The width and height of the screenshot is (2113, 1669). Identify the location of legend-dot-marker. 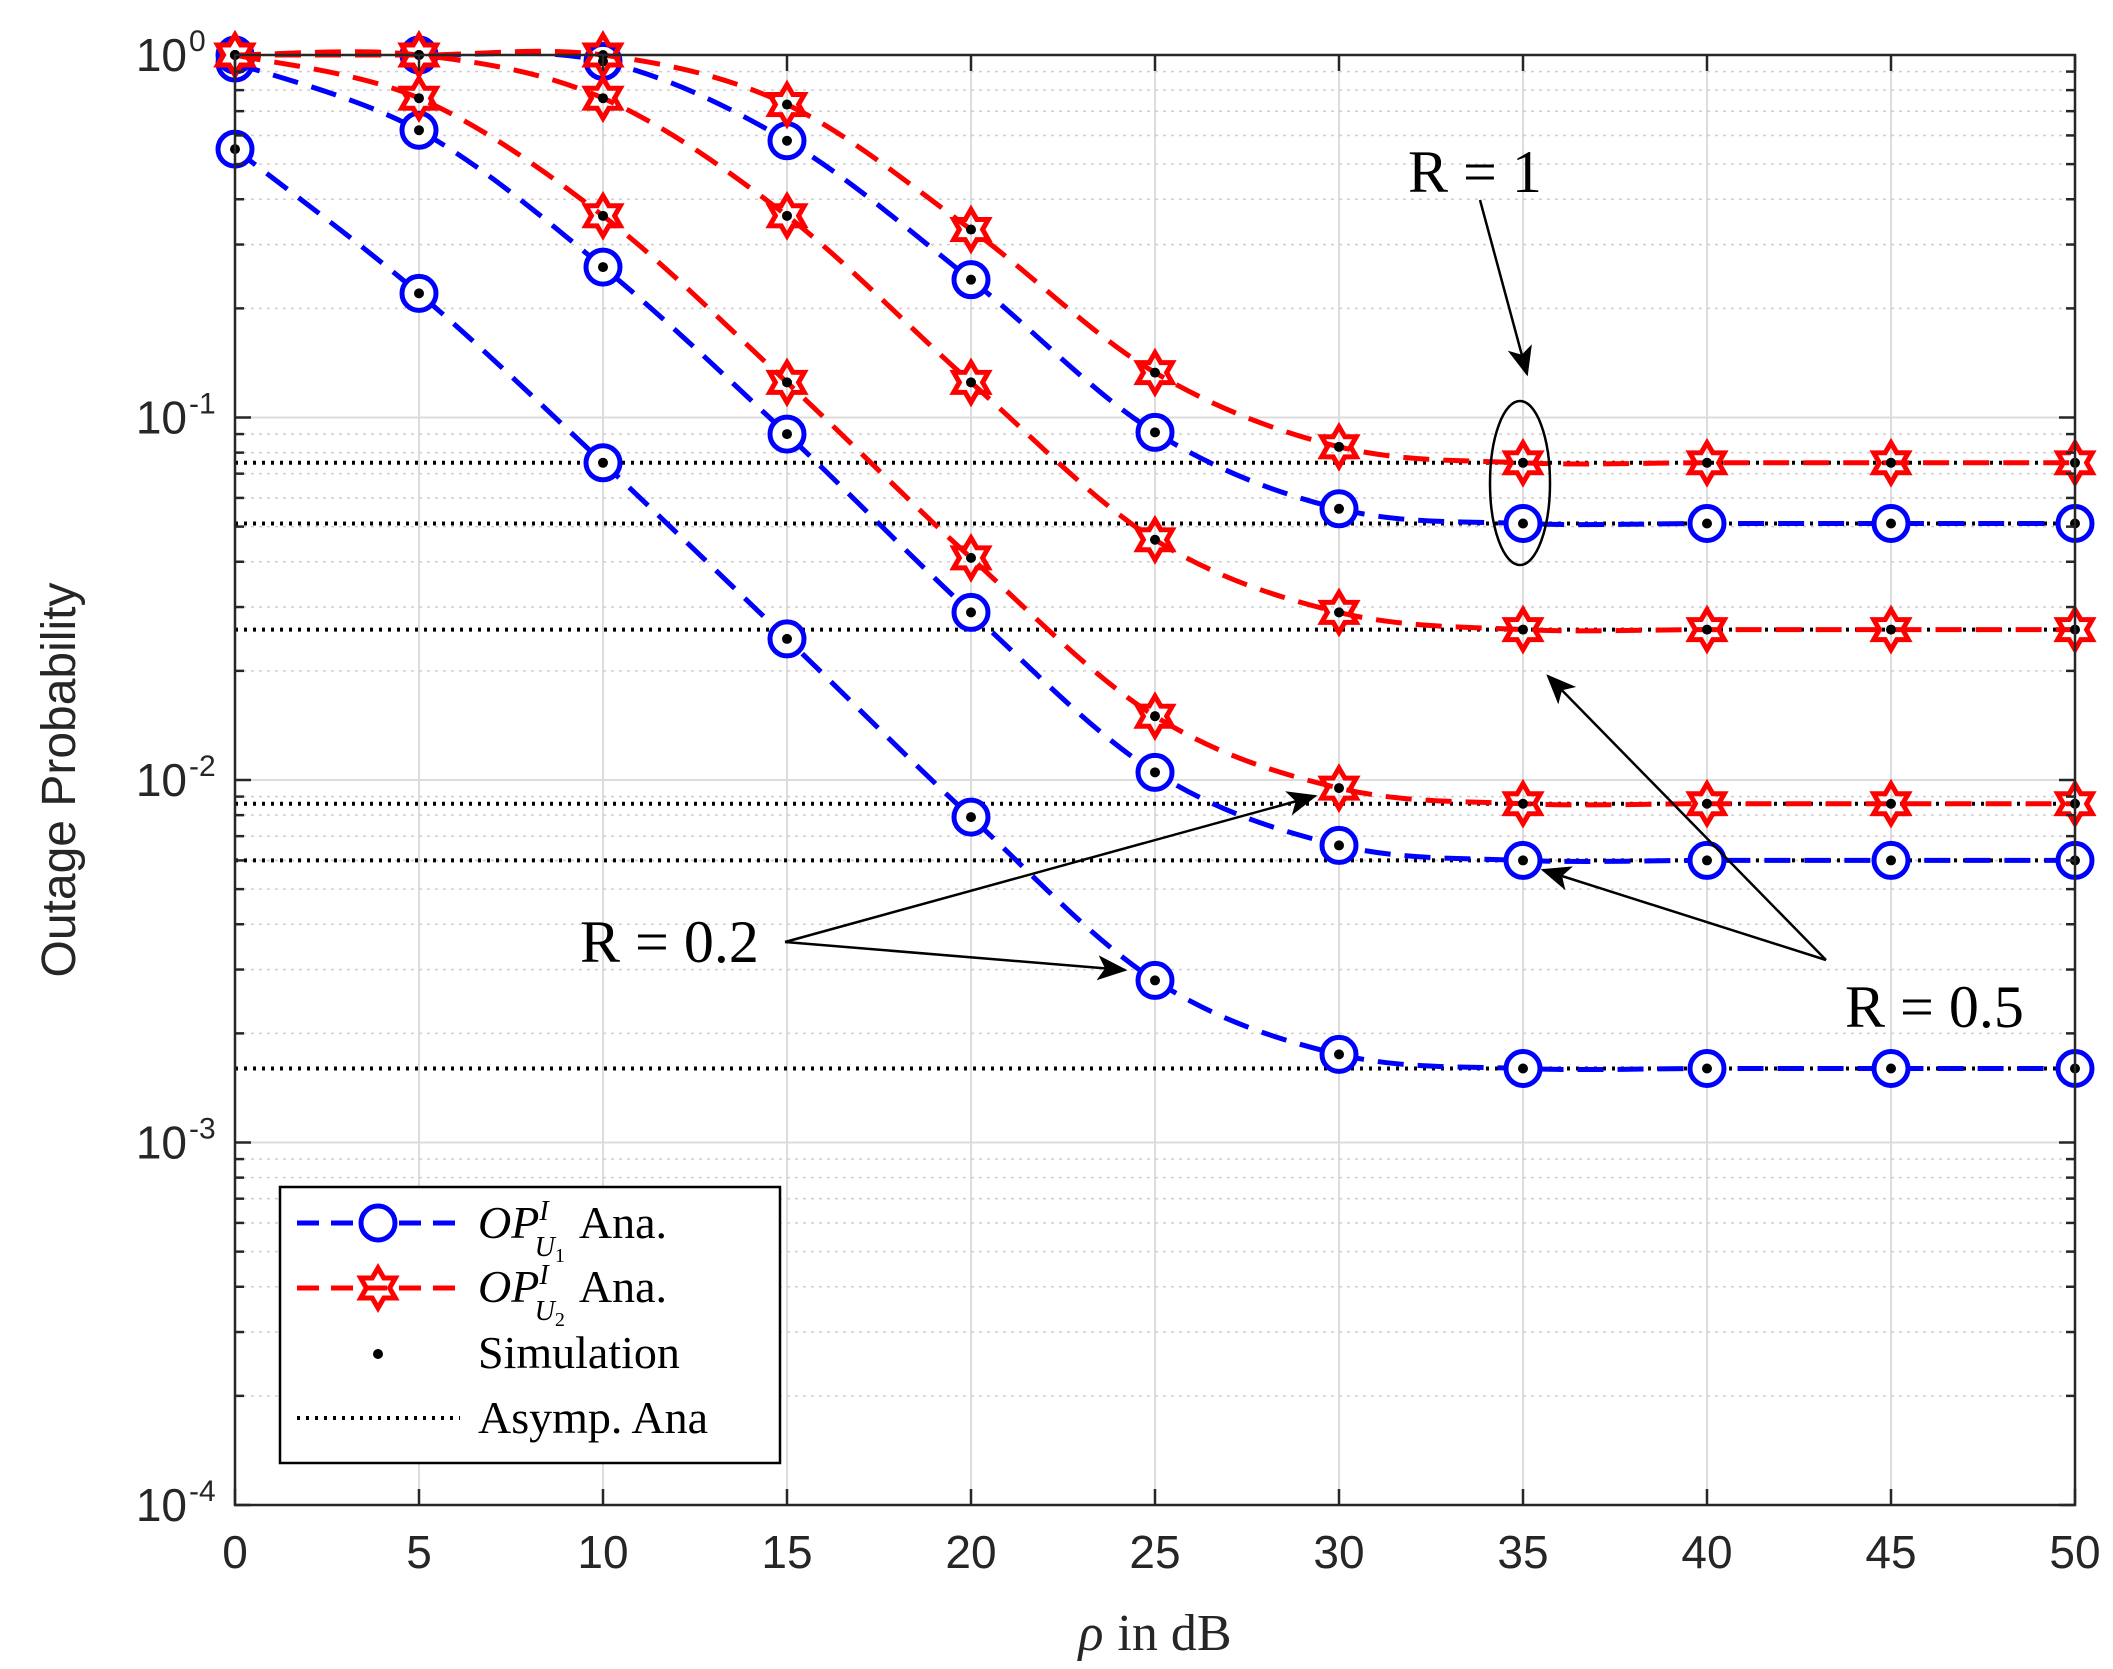
(378, 1354).